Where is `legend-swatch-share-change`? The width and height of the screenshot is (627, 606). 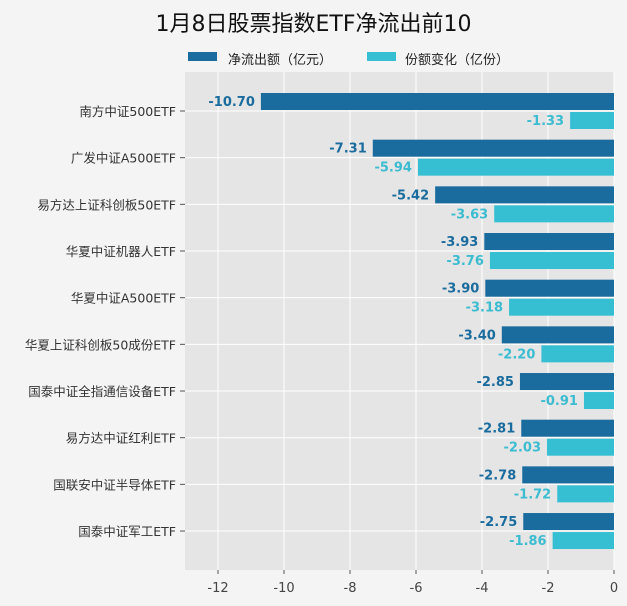
legend-swatch-share-change is located at coordinates (381, 56).